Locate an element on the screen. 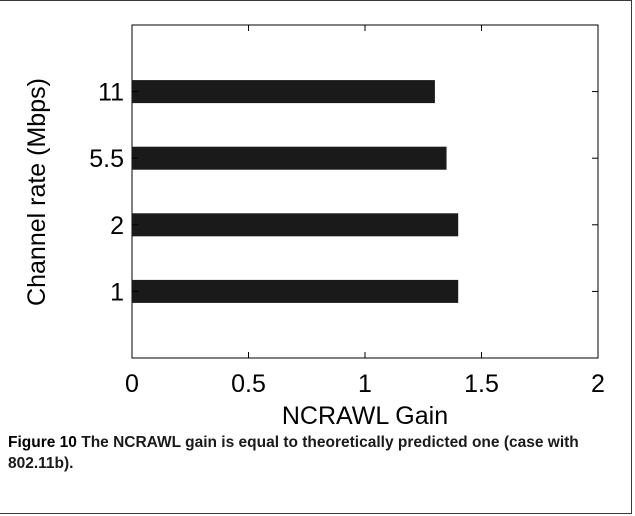 The image size is (635, 516). caption-label: Figure 10 is located at coordinates (42, 442).